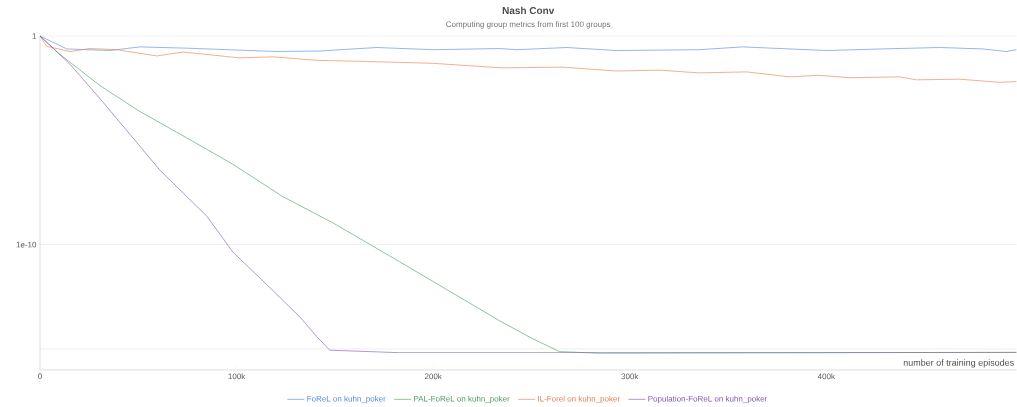  Describe the element at coordinates (579, 399) in the screenshot. I see `legend-label: IL-Forel on kuhn_poker` at that location.